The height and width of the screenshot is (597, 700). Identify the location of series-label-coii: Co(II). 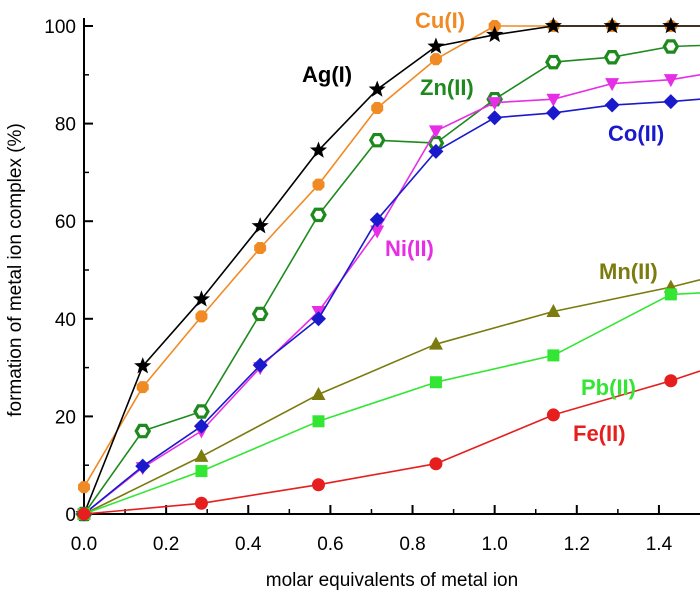
(636, 133).